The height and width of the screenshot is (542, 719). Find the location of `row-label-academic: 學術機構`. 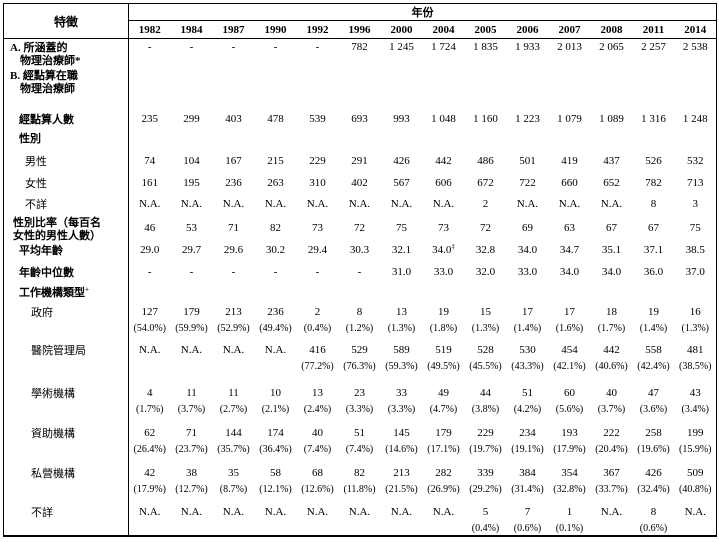

row-label-academic: 學術機構 is located at coordinates (66, 405).